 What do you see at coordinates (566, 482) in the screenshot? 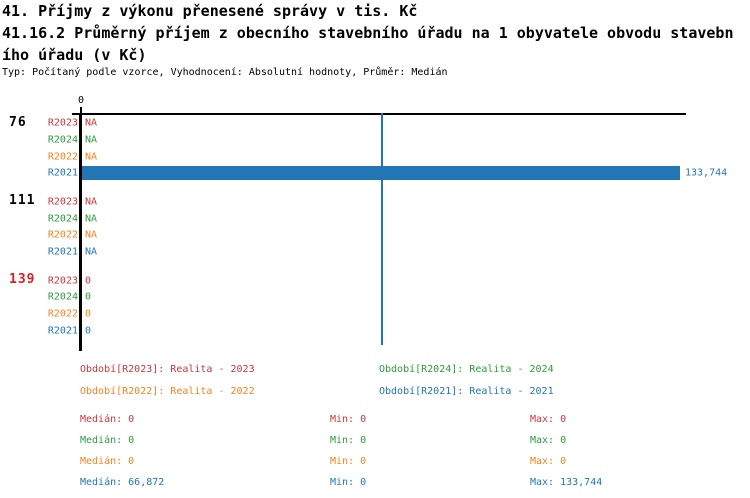
I see `stat-max: Max: 133,744` at bounding box center [566, 482].